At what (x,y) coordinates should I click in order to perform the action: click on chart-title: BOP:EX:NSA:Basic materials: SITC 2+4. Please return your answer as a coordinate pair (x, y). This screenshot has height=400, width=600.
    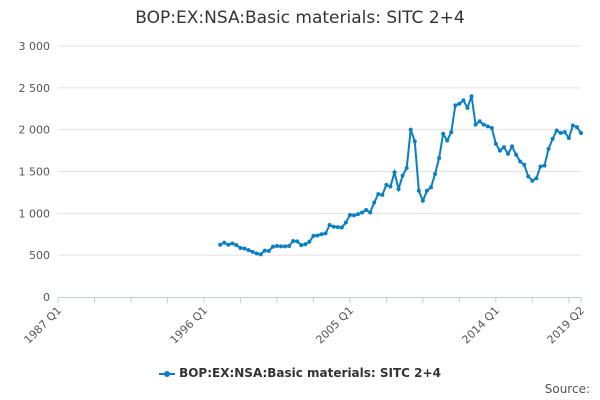
    Looking at the image, I should click on (300, 18).